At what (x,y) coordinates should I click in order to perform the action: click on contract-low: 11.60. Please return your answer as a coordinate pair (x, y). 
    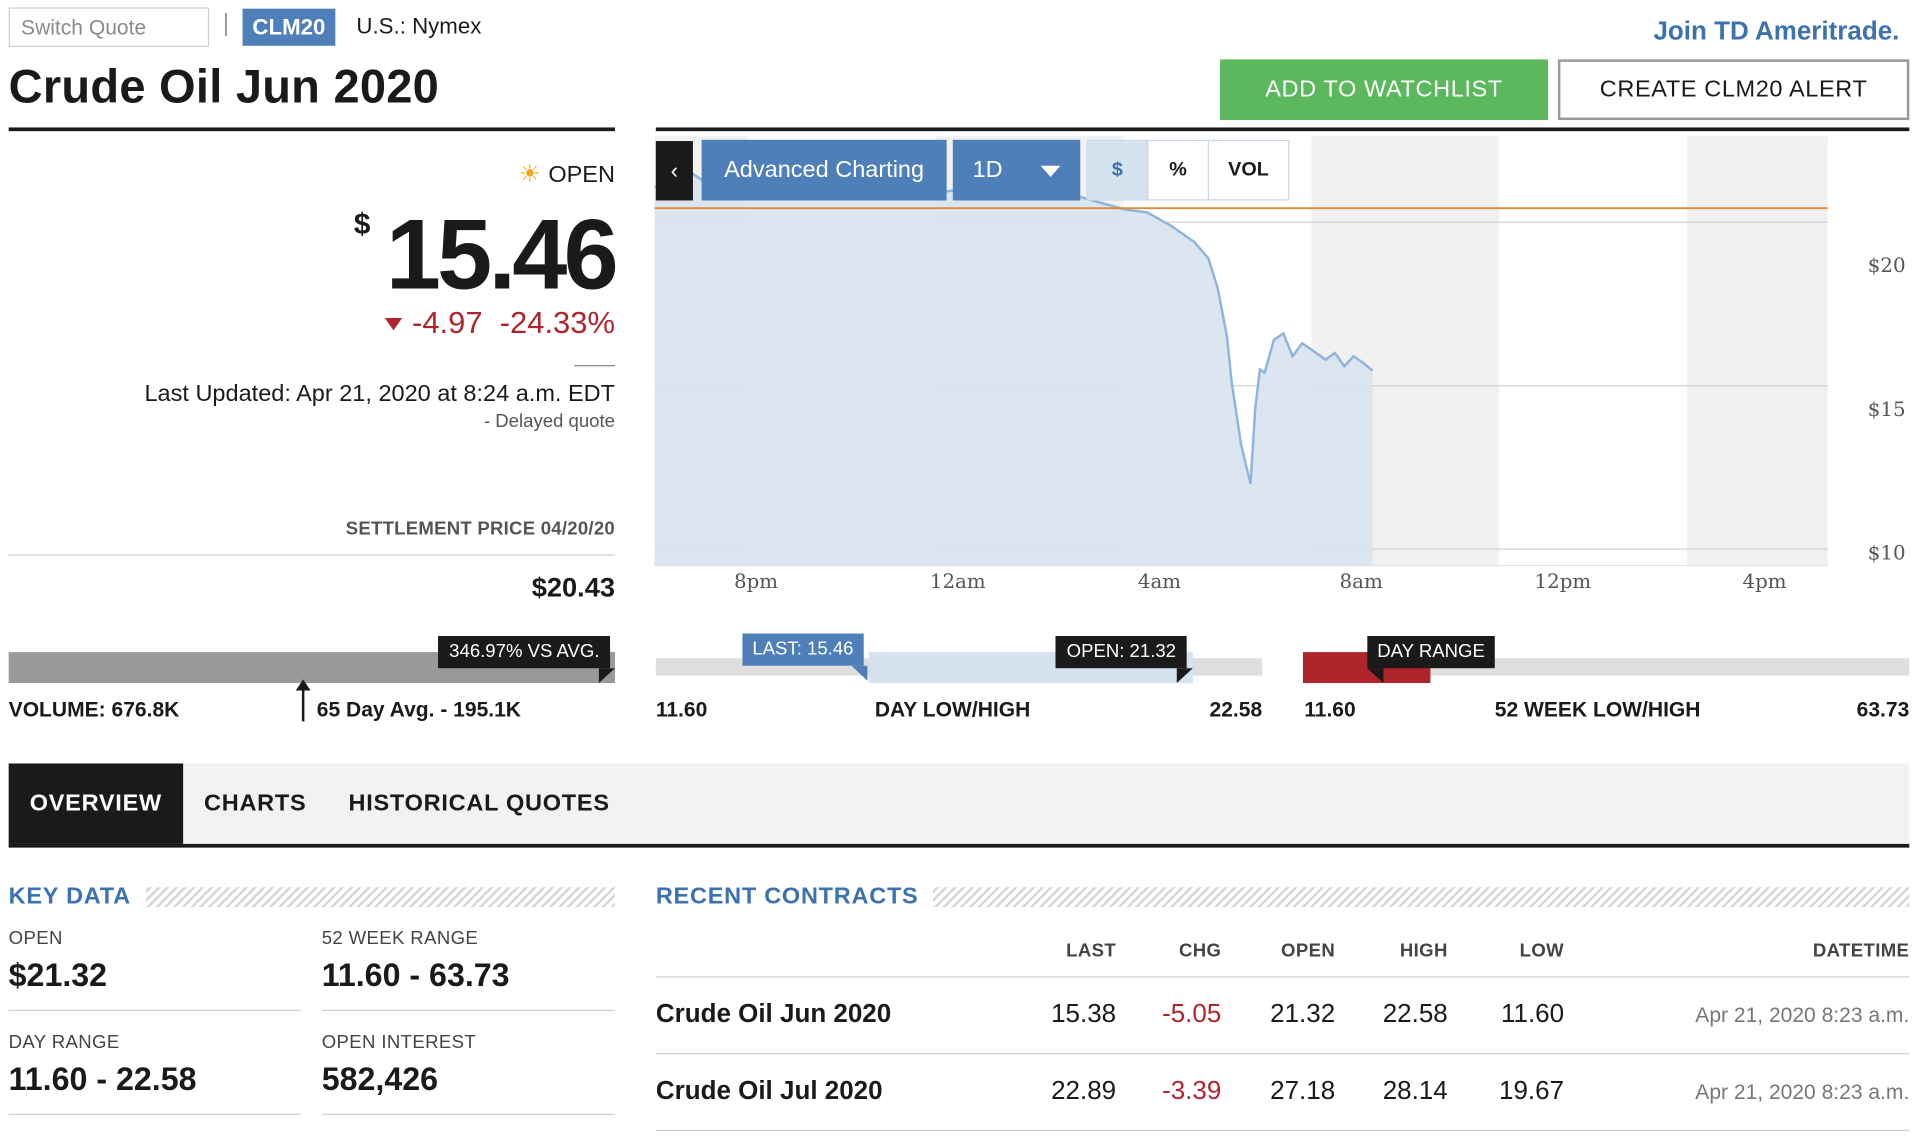
    Looking at the image, I should click on (1532, 1014).